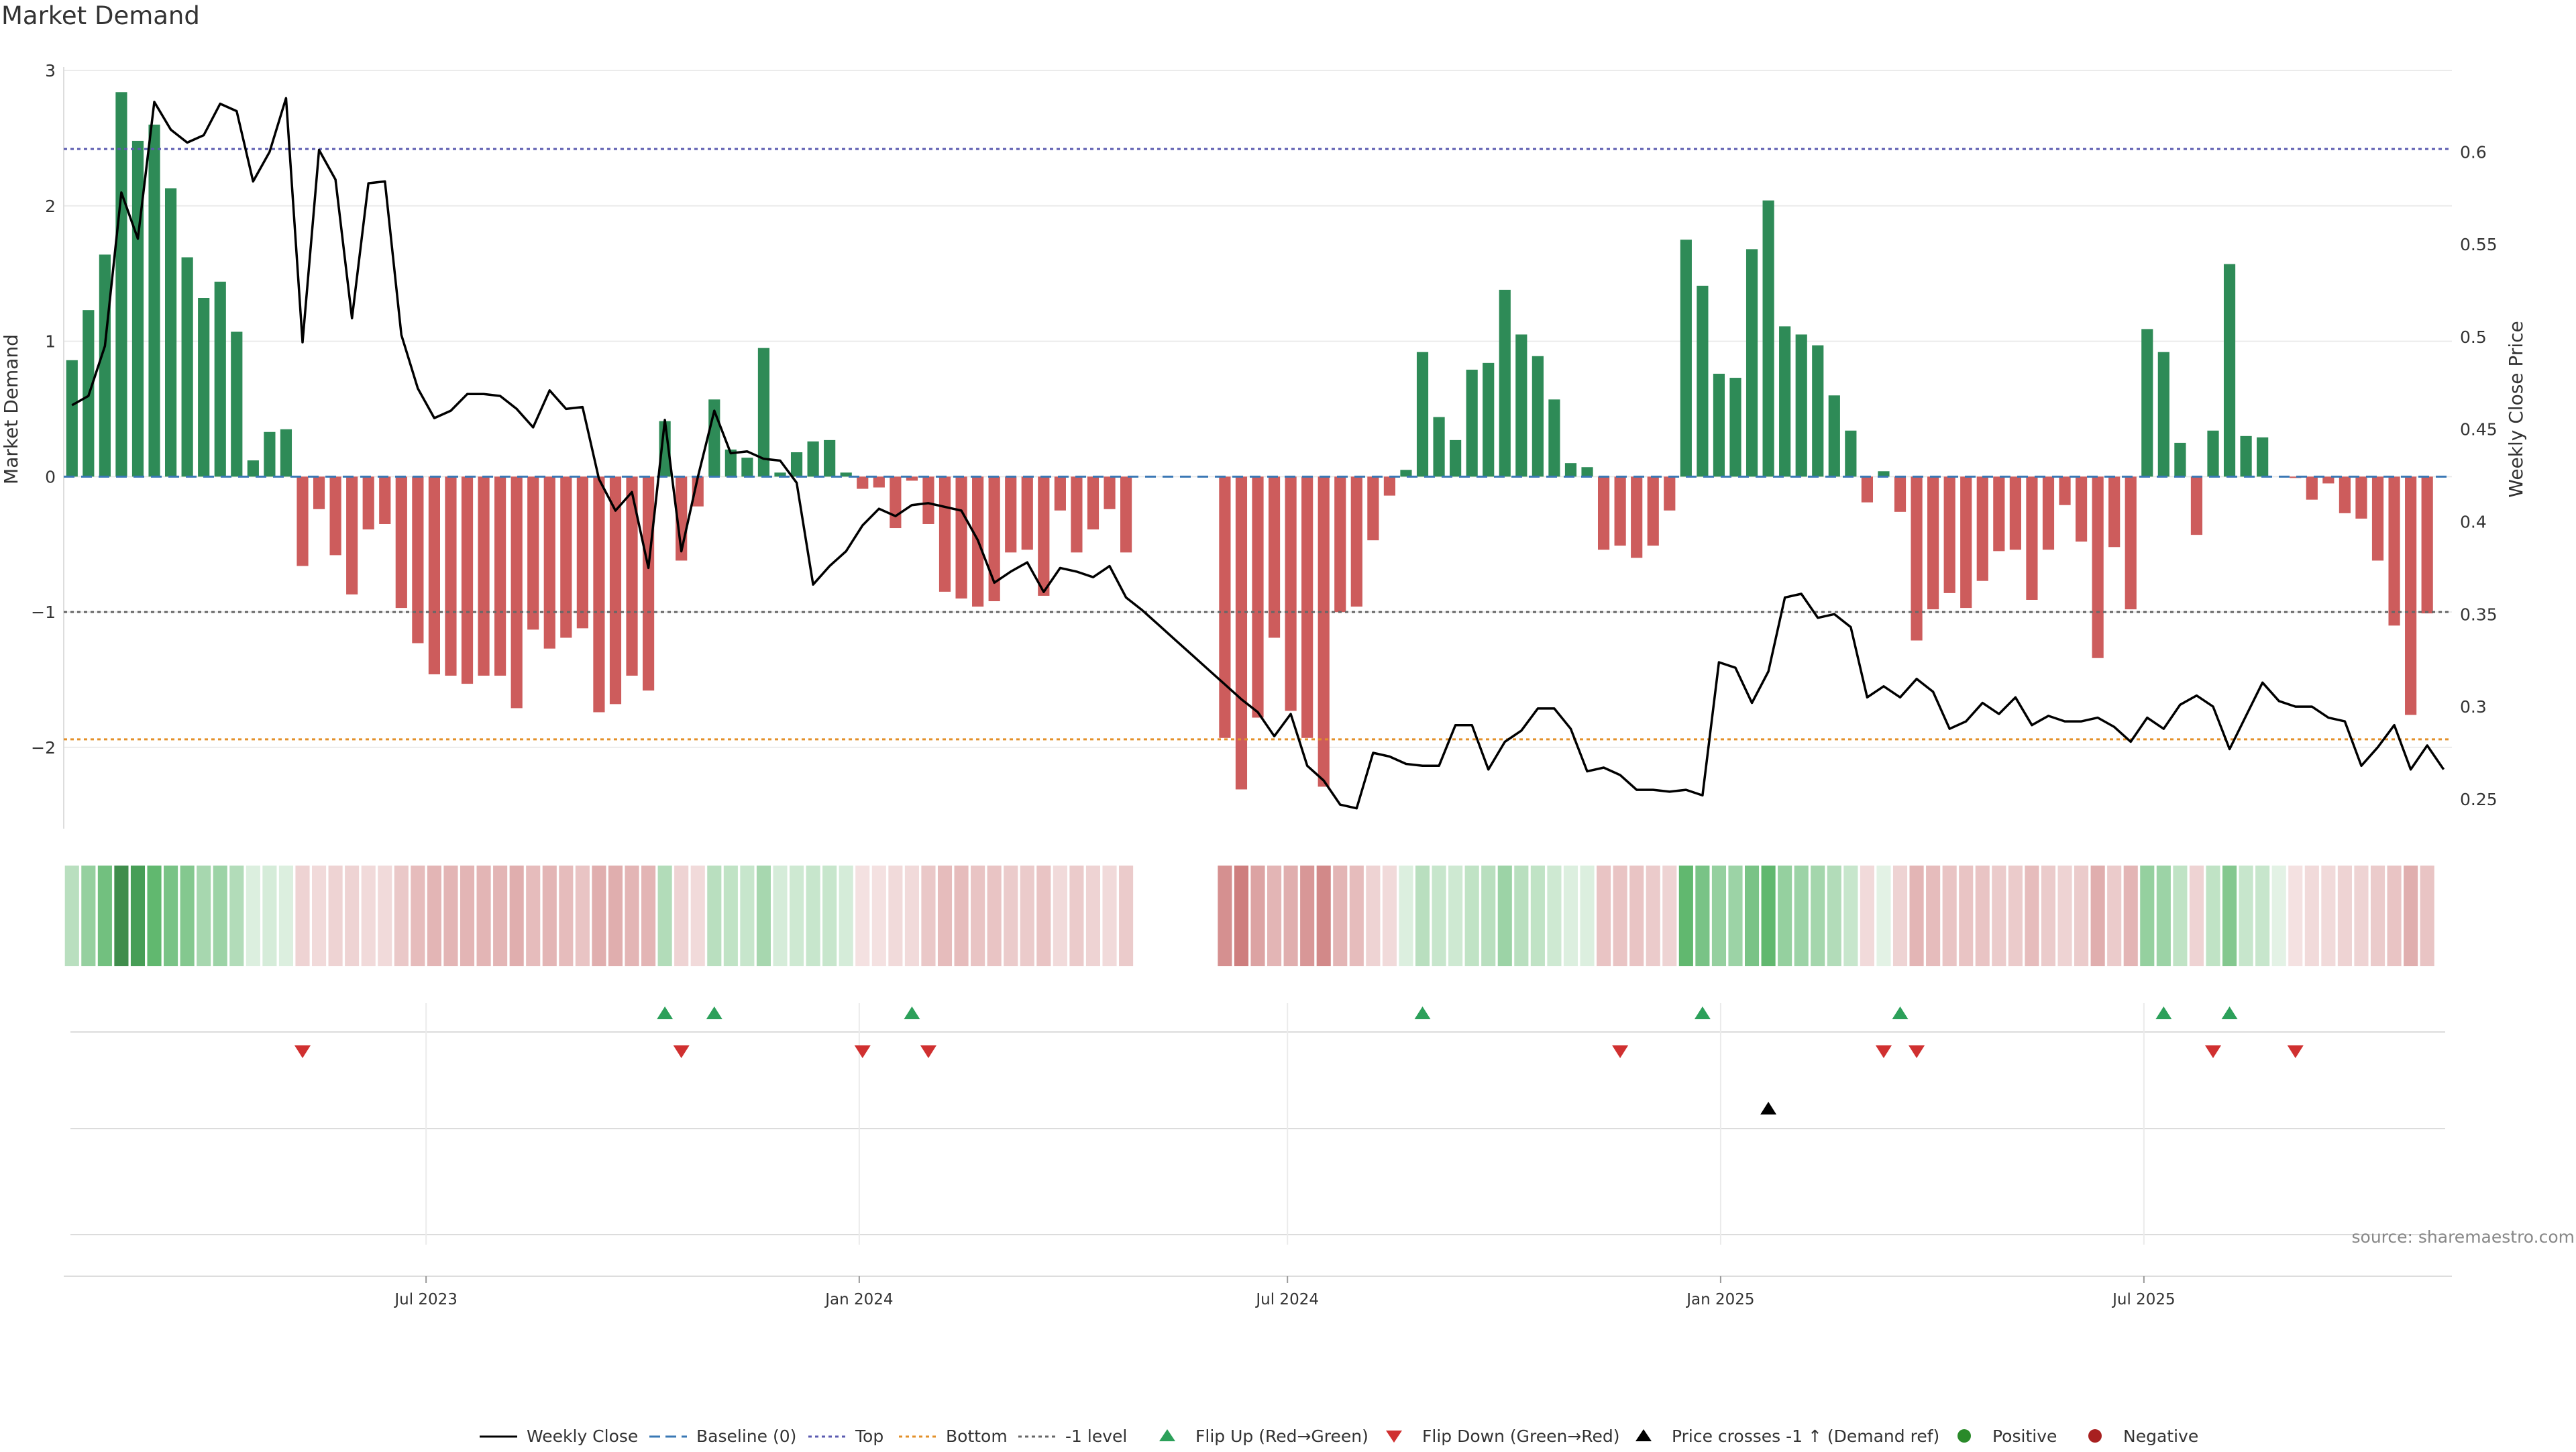 This screenshot has height=1452, width=2576. I want to click on legend-baseline: Baseline (0), so click(746, 1437).